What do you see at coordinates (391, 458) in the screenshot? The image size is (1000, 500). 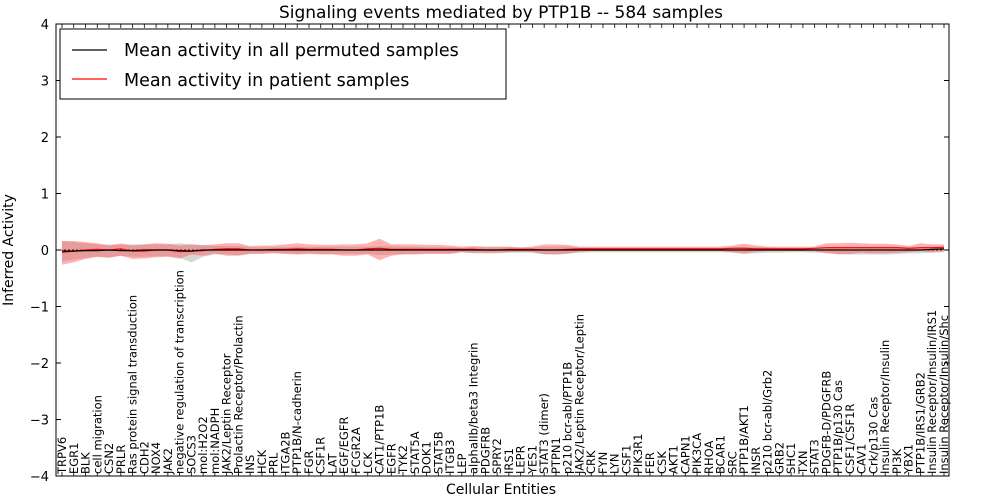 I see `x-tick-label: EGFR` at bounding box center [391, 458].